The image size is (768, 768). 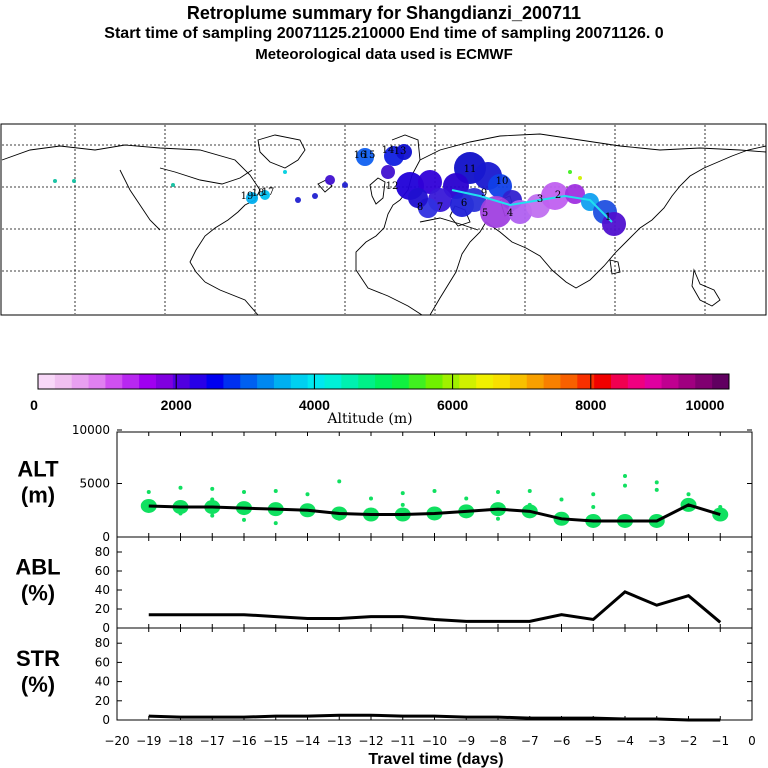 What do you see at coordinates (420, 207) in the screenshot?
I see `plume-day-label: 8` at bounding box center [420, 207].